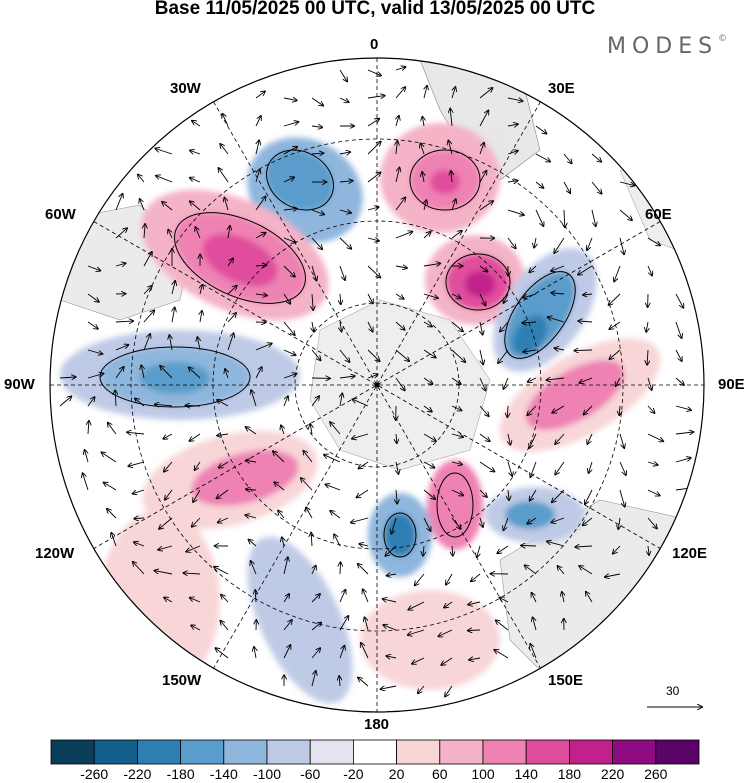 The height and width of the screenshot is (783, 750). What do you see at coordinates (673, 691) in the screenshot?
I see `vector-scale-label: 30` at bounding box center [673, 691].